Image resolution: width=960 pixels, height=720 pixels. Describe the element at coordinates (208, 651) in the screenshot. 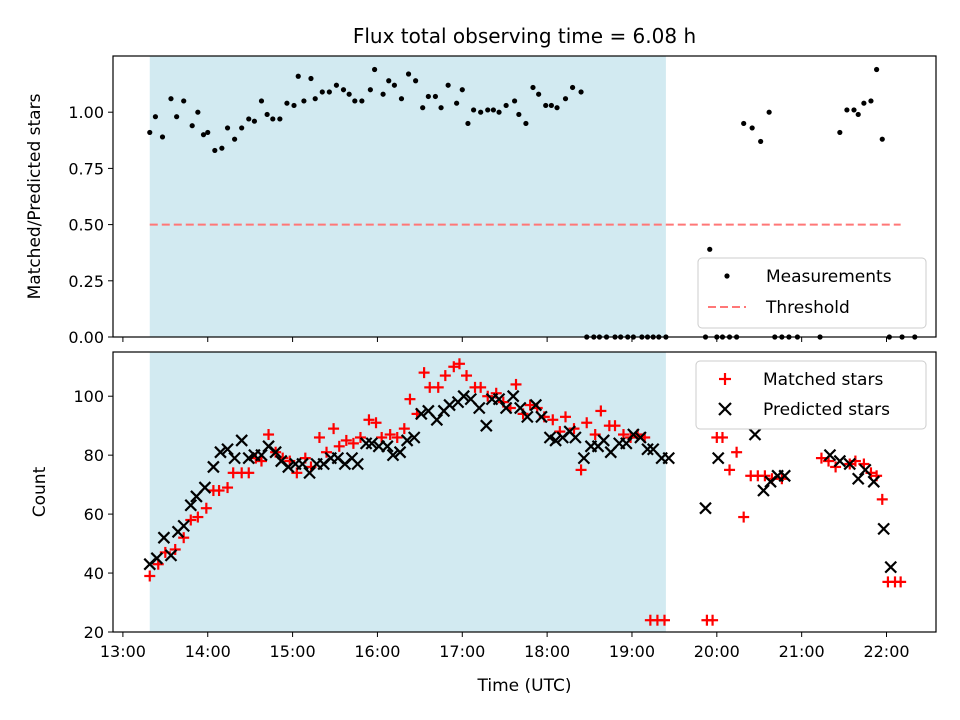

I see `x-tick-label: 14:00` at that location.